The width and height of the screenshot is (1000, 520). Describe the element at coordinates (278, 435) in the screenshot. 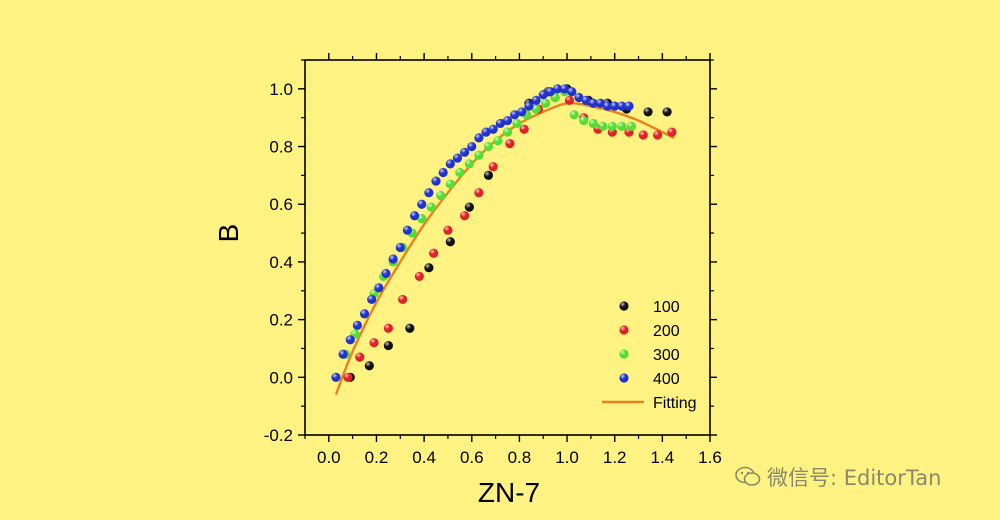

I see `y-tick-label: -0.2` at that location.